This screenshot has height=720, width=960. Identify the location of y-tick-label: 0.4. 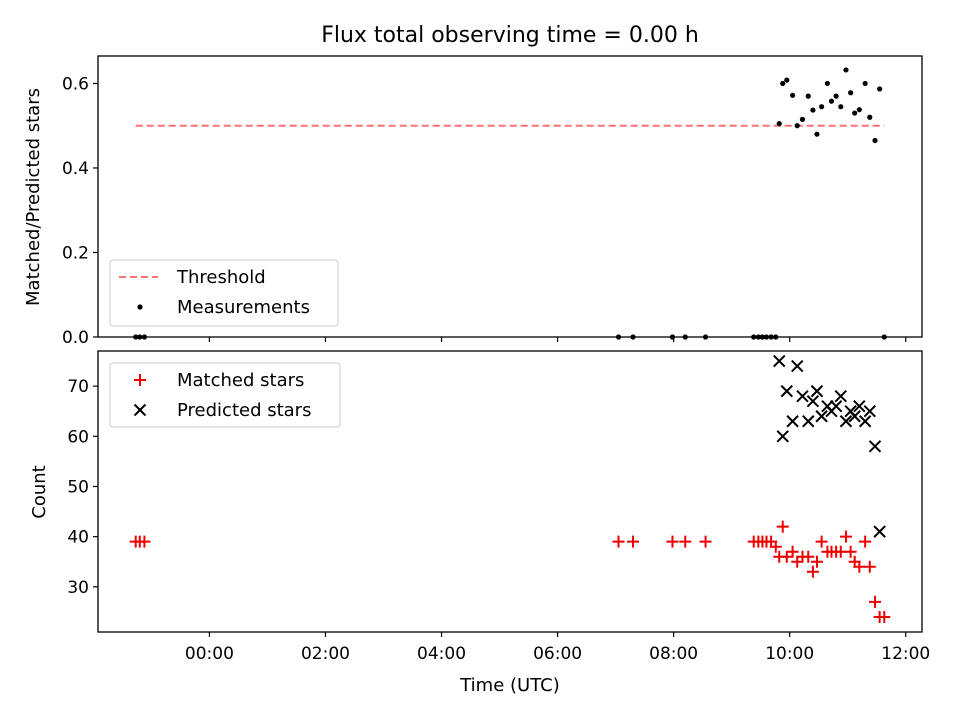
(75, 169).